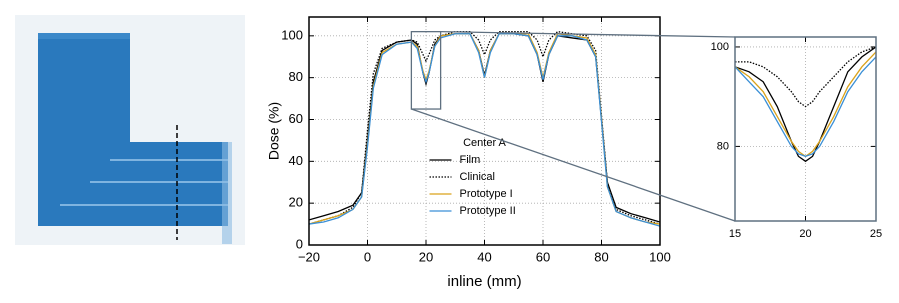  Describe the element at coordinates (470, 160) in the screenshot. I see `legend-label: Film` at that location.